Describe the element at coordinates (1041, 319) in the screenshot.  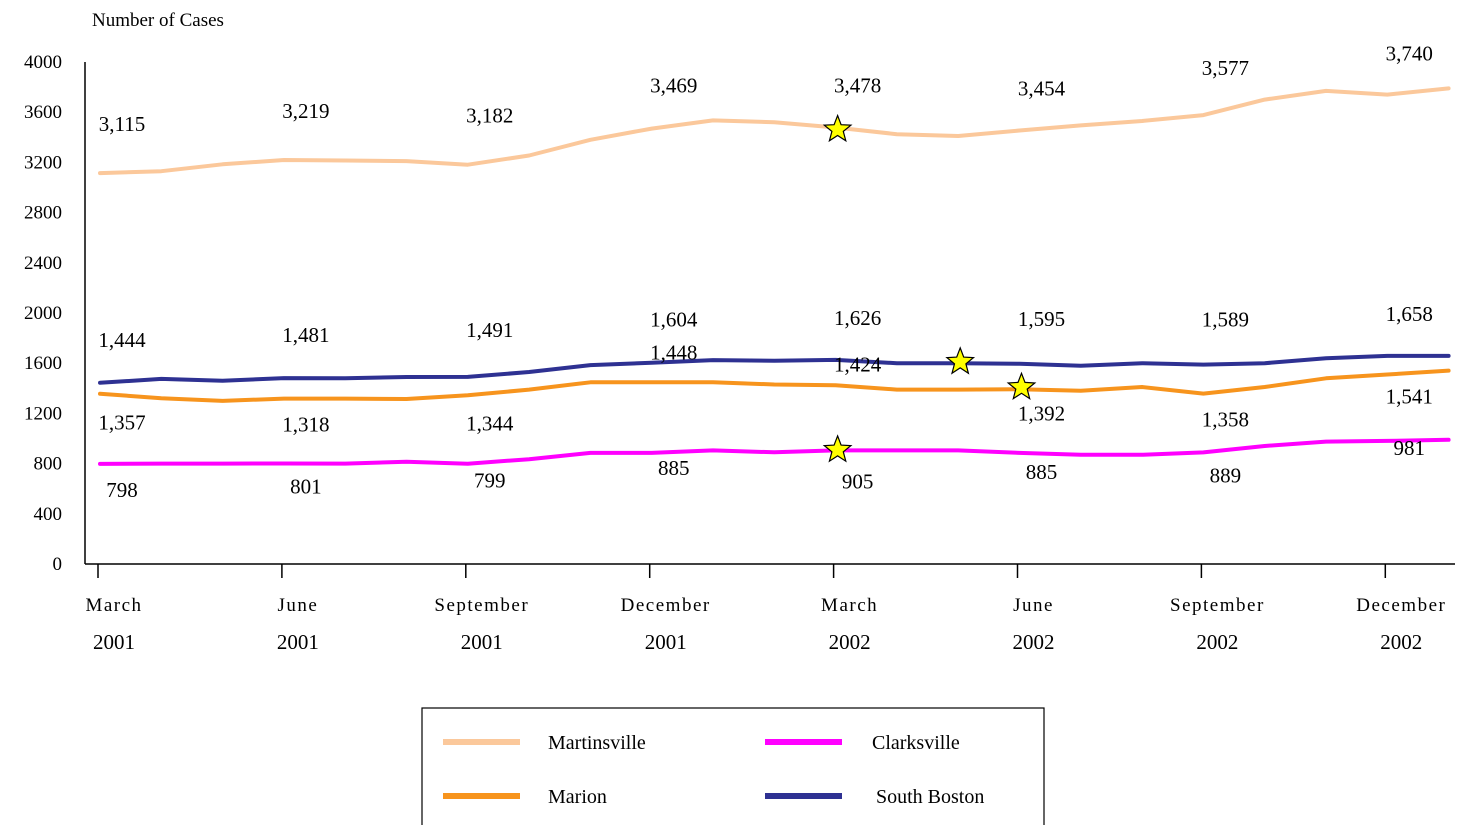
I see `data-label: 1,595` at that location.